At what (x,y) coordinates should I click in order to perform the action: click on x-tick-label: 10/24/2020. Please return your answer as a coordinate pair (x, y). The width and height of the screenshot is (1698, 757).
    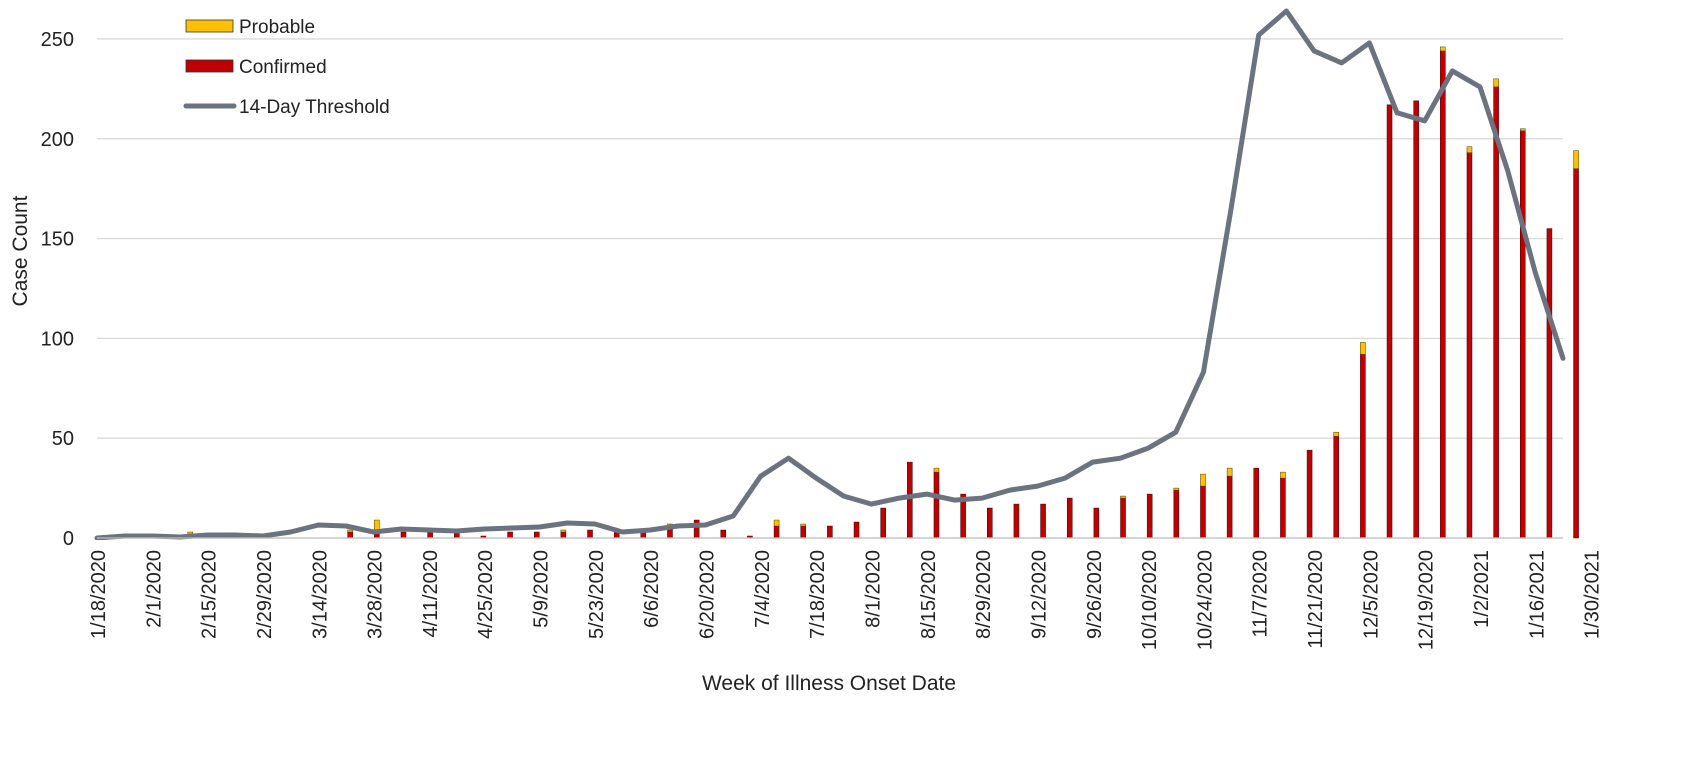
    Looking at the image, I should click on (1205, 600).